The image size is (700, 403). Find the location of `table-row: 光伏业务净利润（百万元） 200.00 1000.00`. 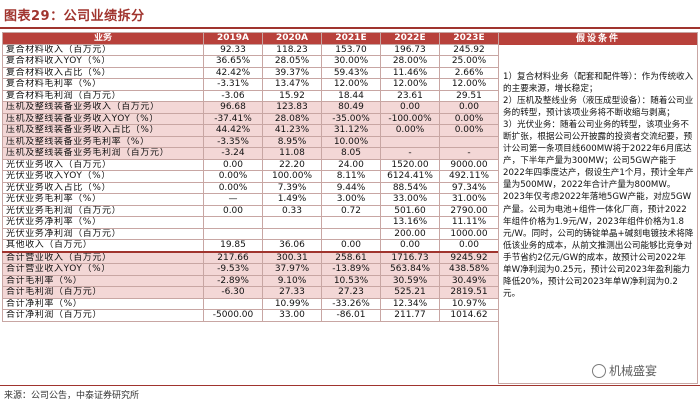

table-row: 光伏业务净利润（百万元） 200.00 1000.00 is located at coordinates (250, 233).